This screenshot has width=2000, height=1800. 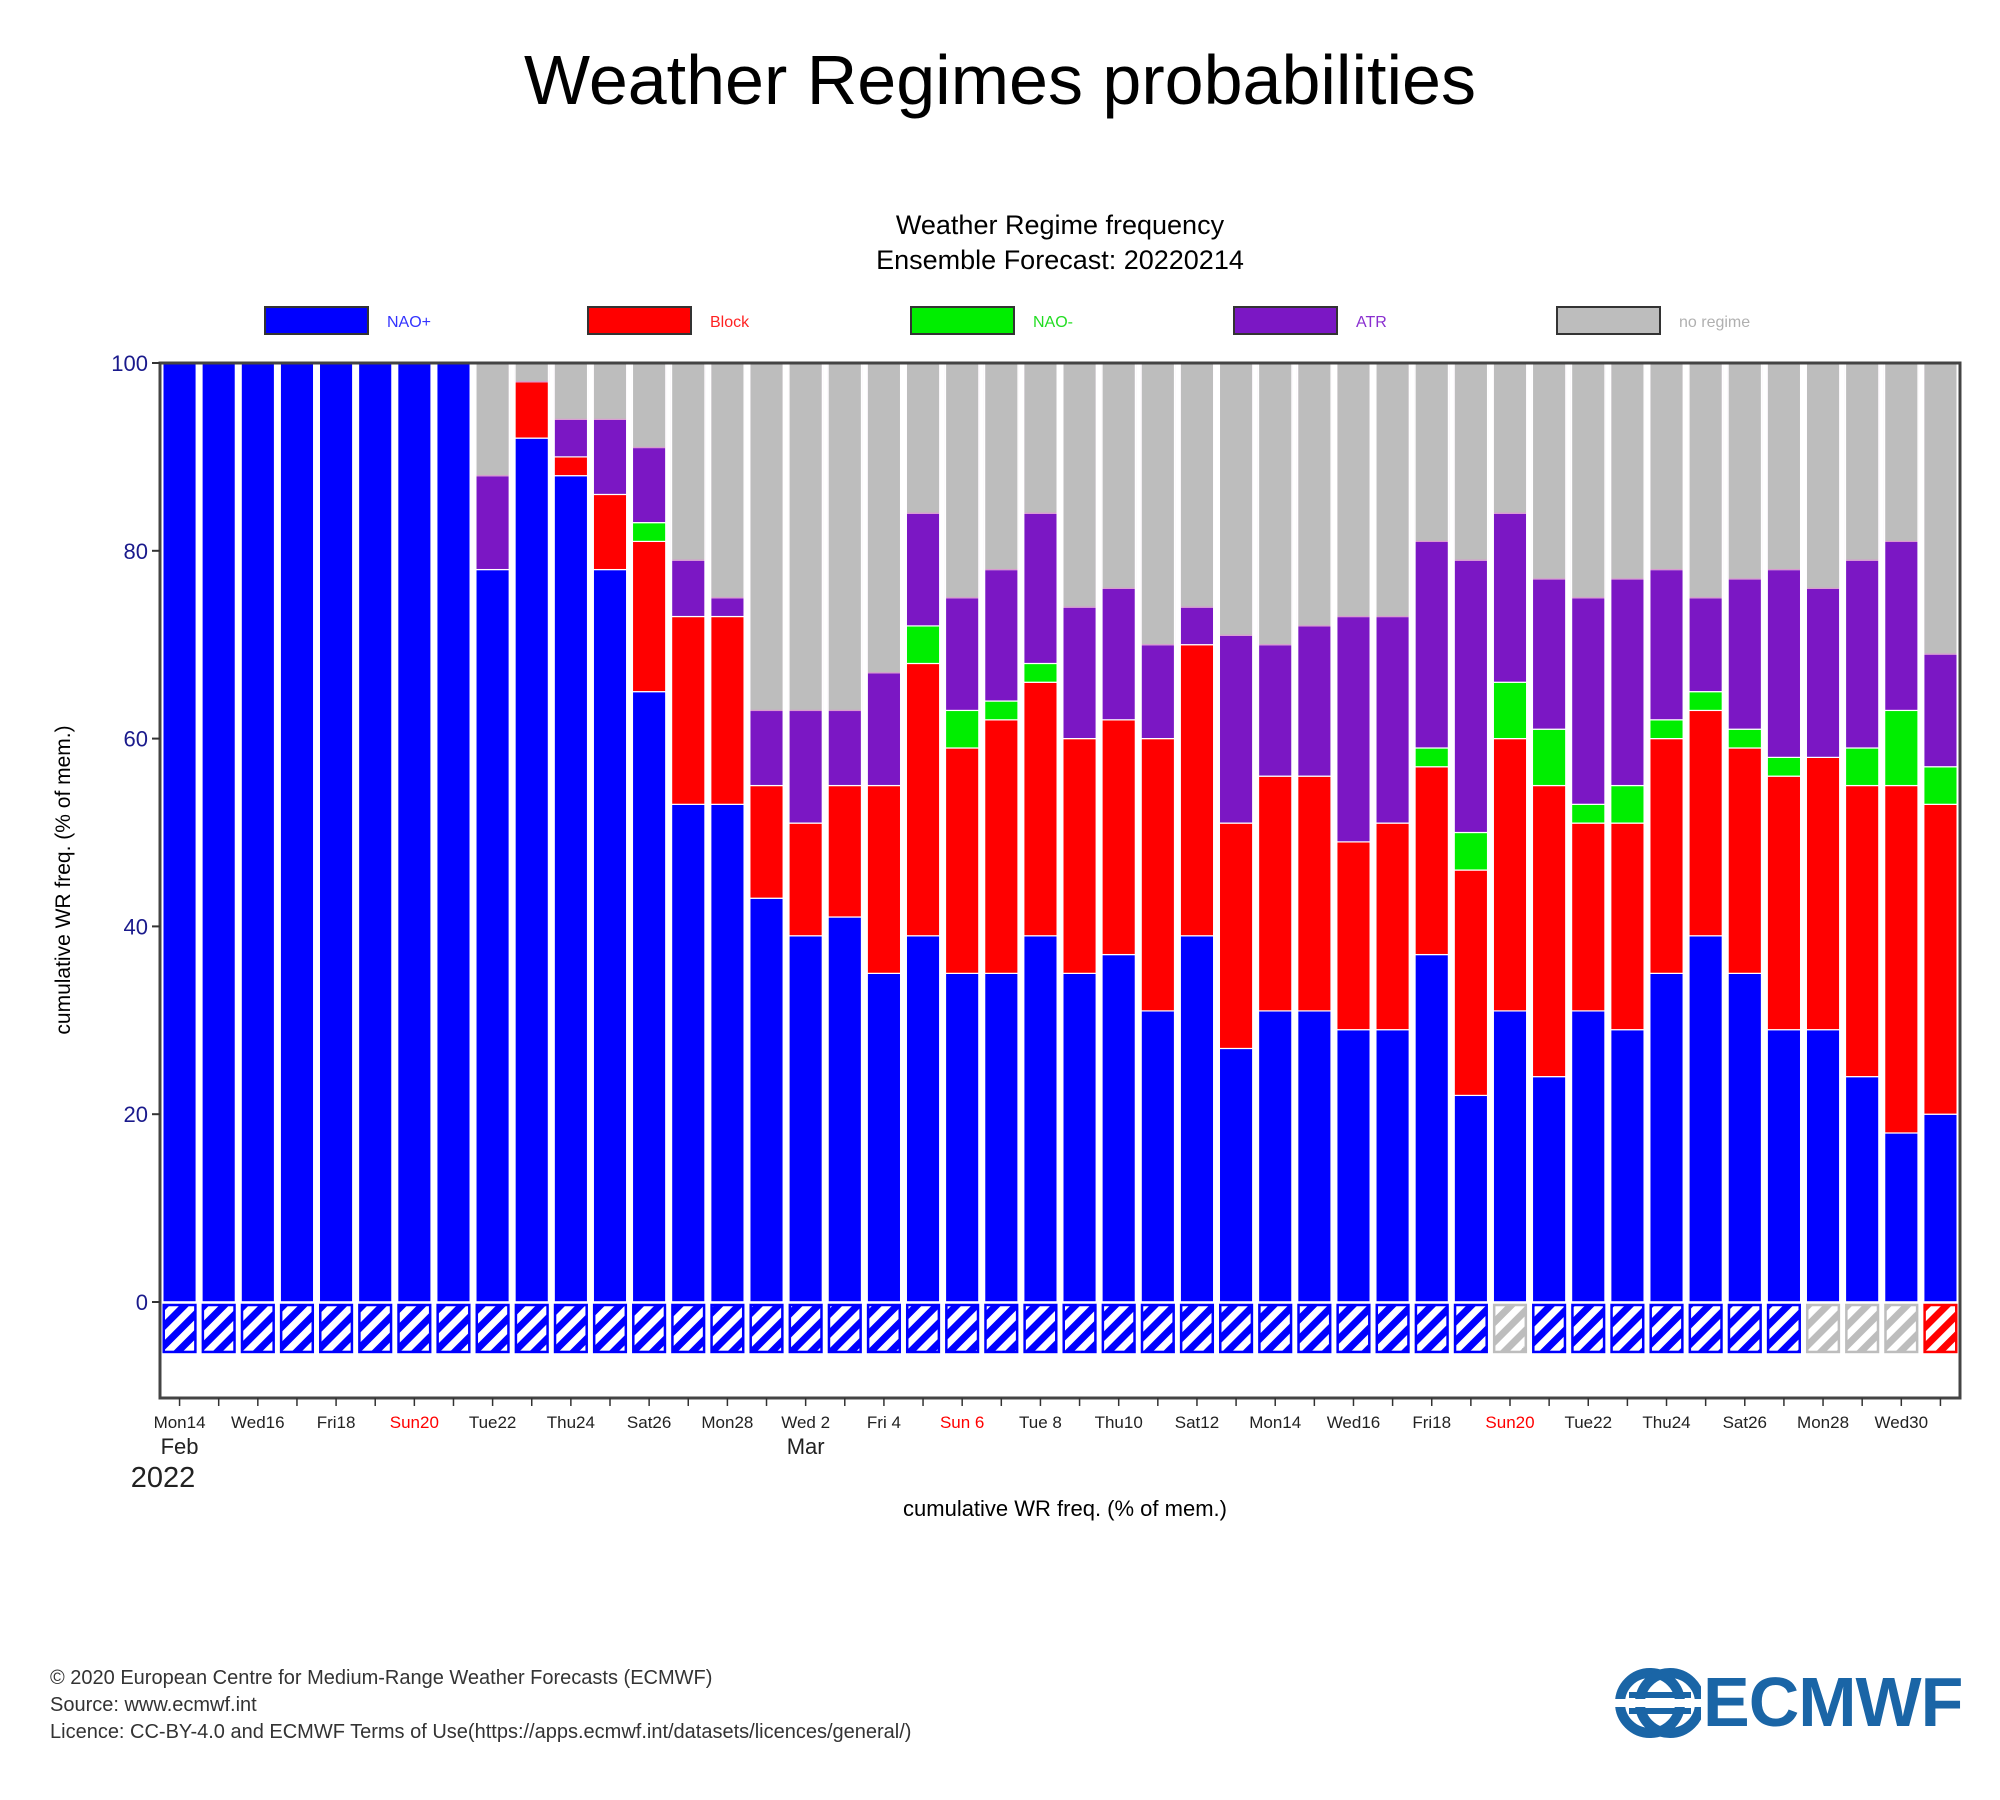 What do you see at coordinates (1040, 1422) in the screenshot?
I see `x-tick-label: Tue 8` at bounding box center [1040, 1422].